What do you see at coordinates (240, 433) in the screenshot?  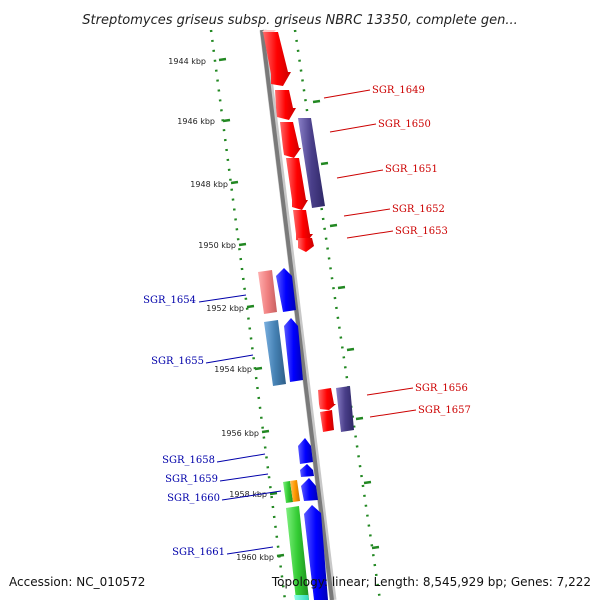 I see `scale-label-1956: 1956 kbp` at bounding box center [240, 433].